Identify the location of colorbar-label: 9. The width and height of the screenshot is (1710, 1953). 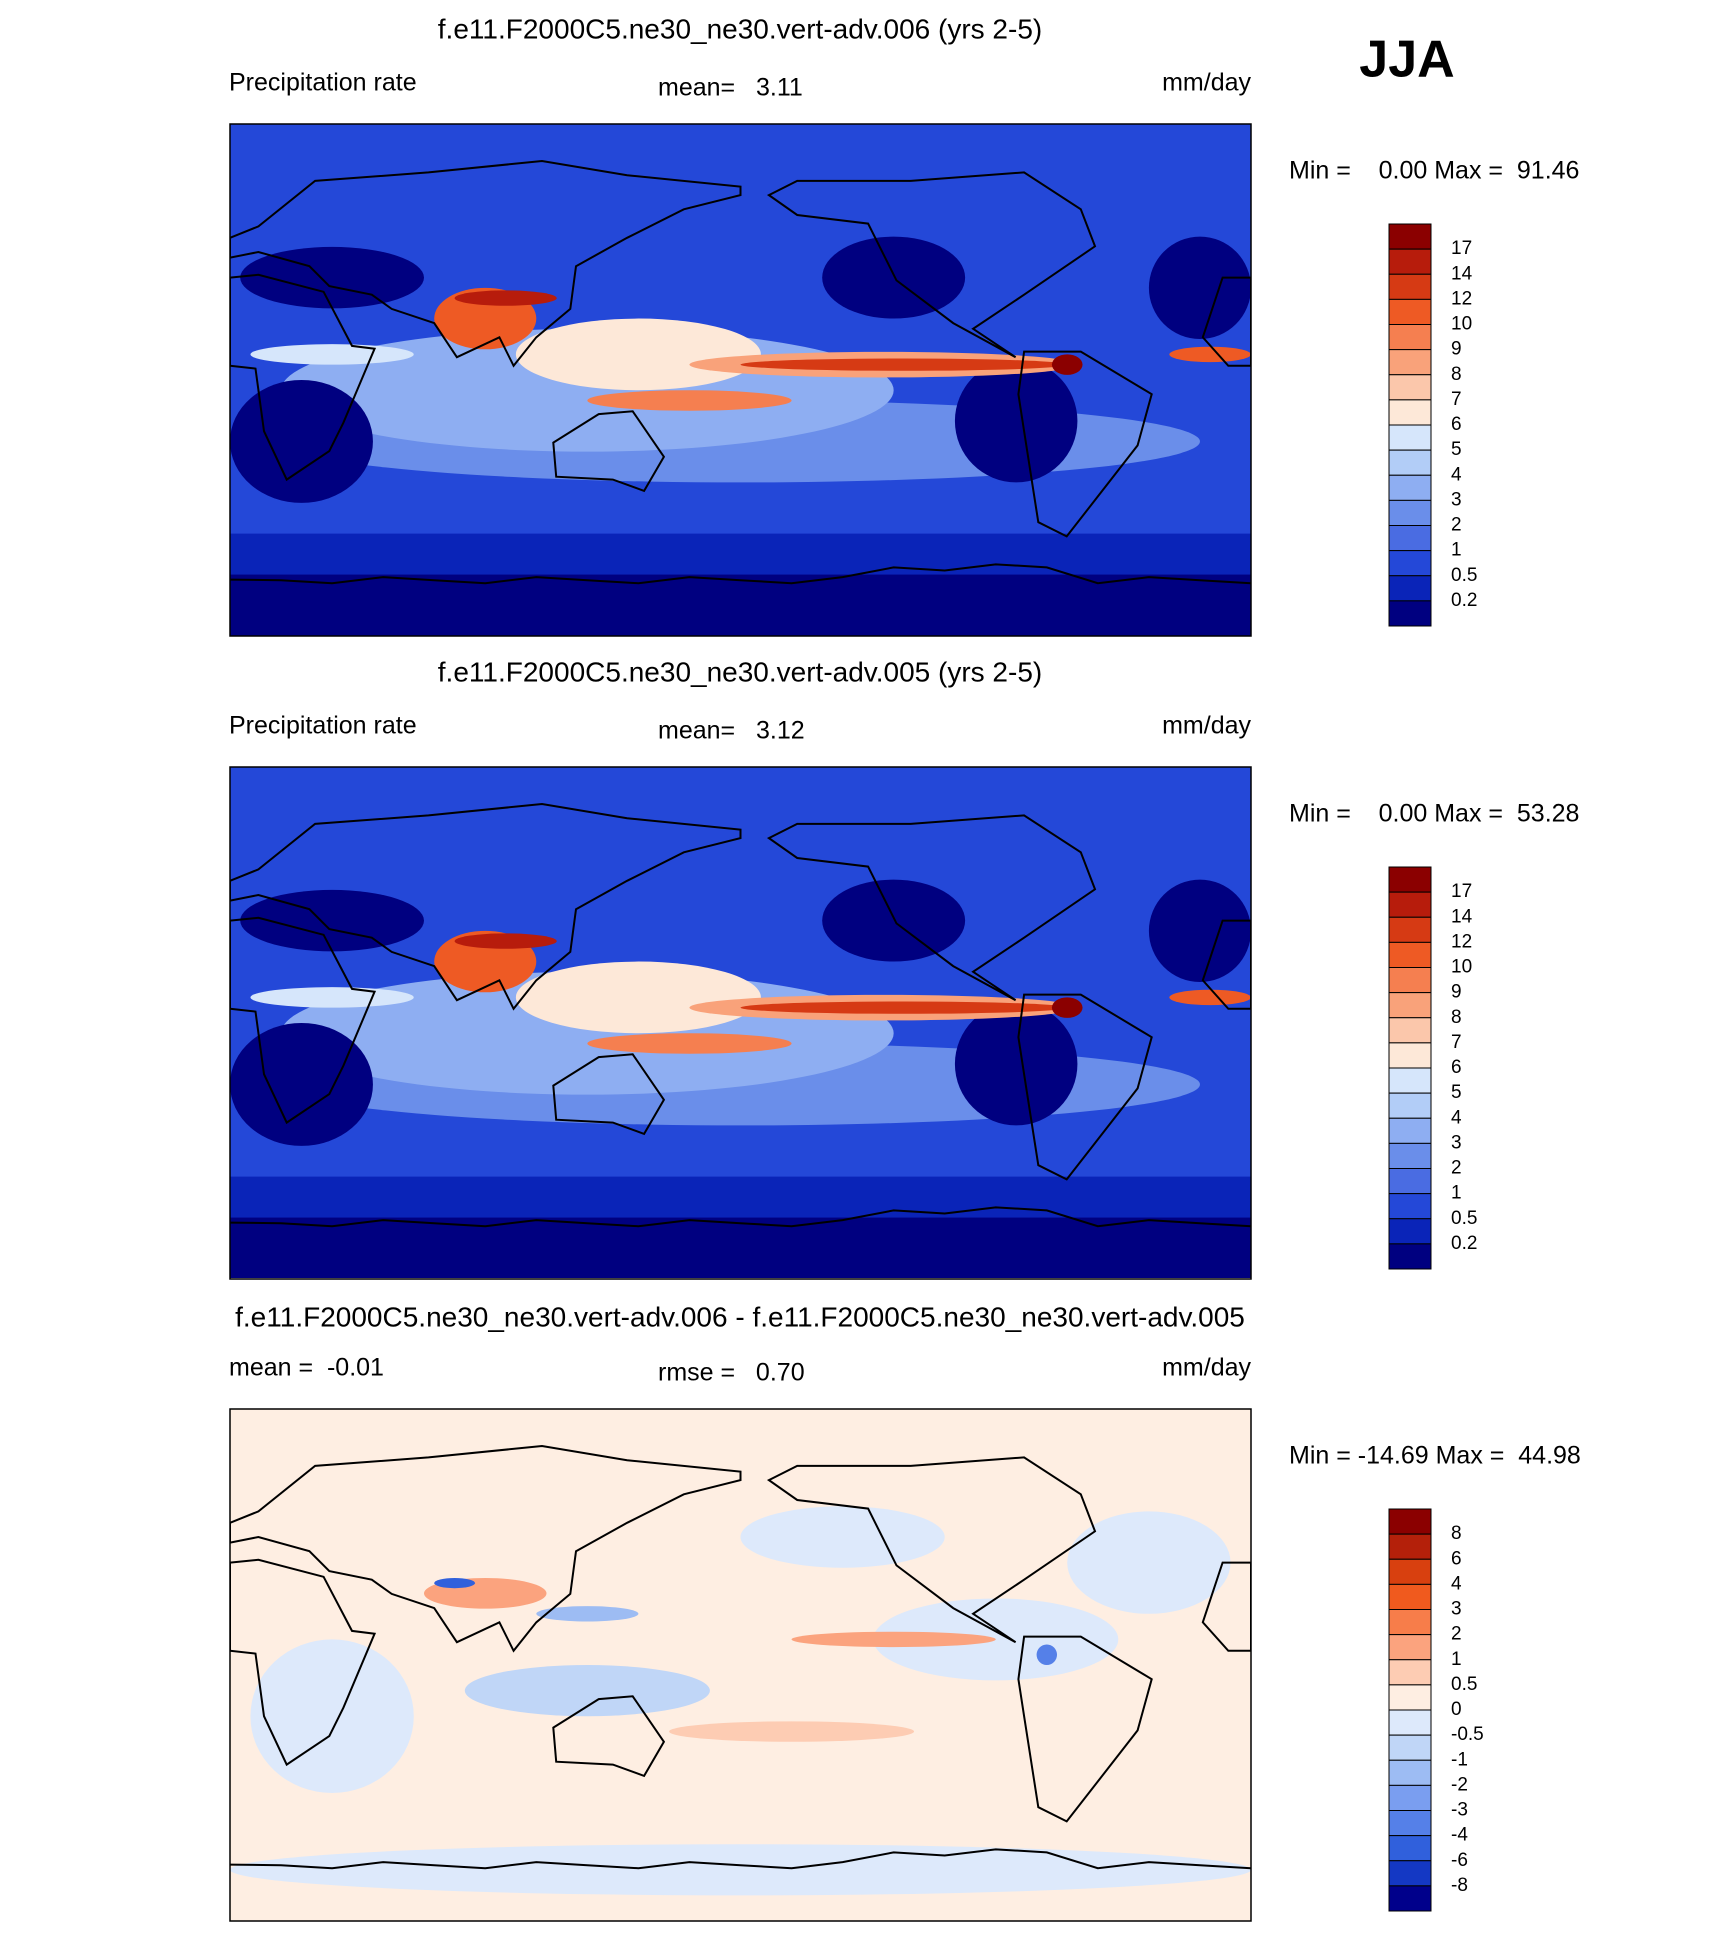
(1456, 349).